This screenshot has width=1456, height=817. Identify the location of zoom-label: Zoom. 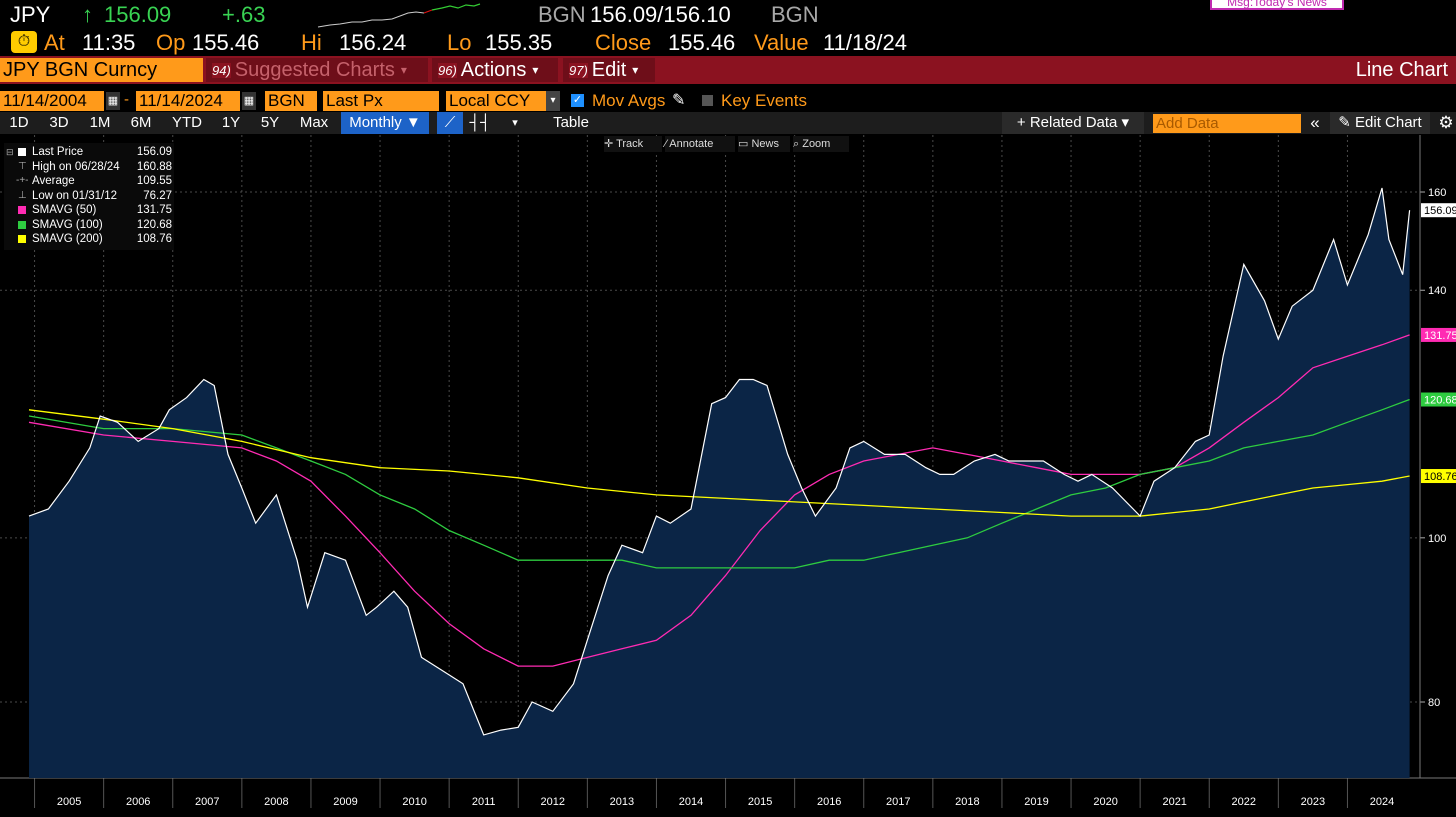
(816, 144).